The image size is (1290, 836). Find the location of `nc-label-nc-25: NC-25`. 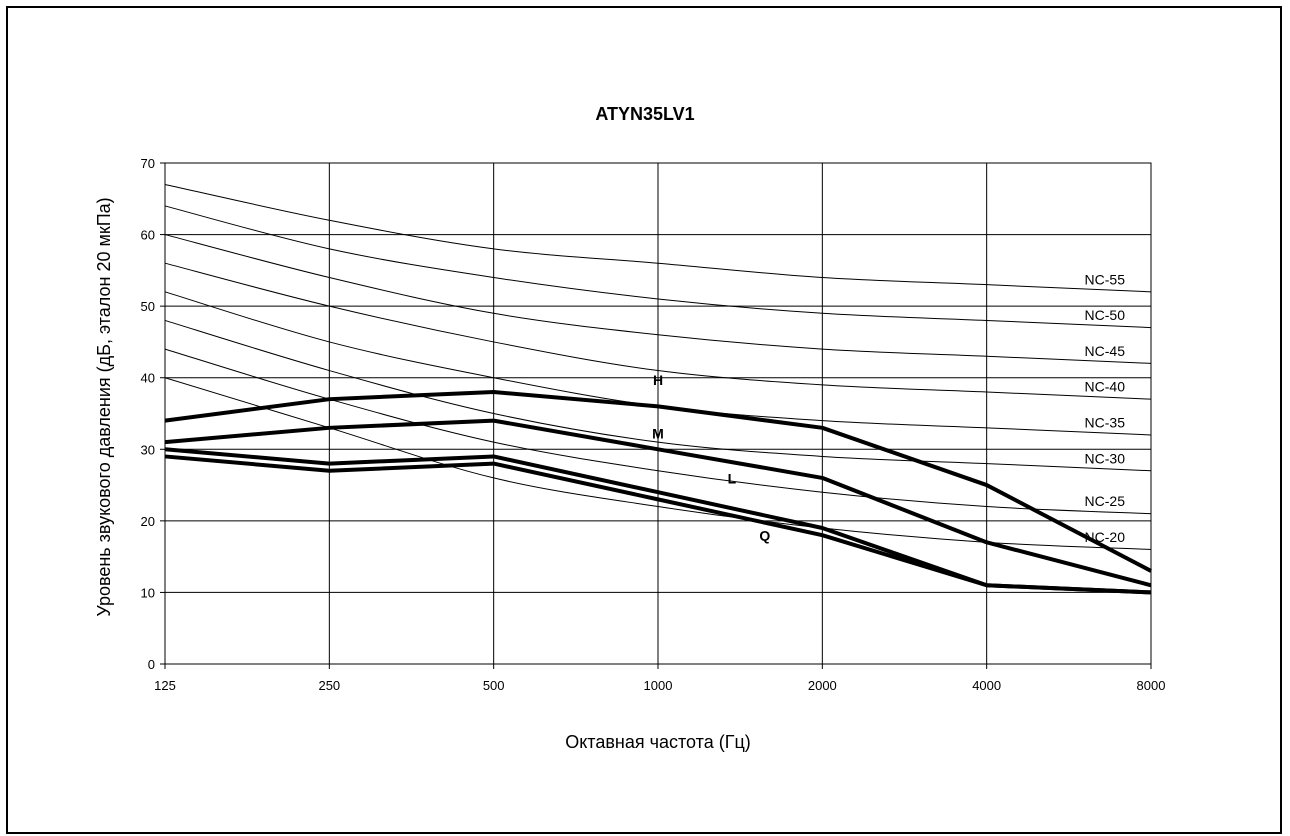

nc-label-nc-25: NC-25 is located at coordinates (1105, 501).